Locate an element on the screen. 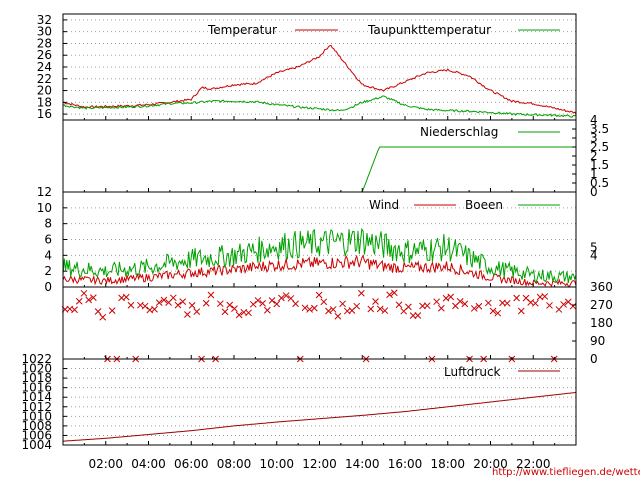 Image resolution: width=640 pixels, height=480 pixels. y-tick-label: 1020 is located at coordinates (36, 369).